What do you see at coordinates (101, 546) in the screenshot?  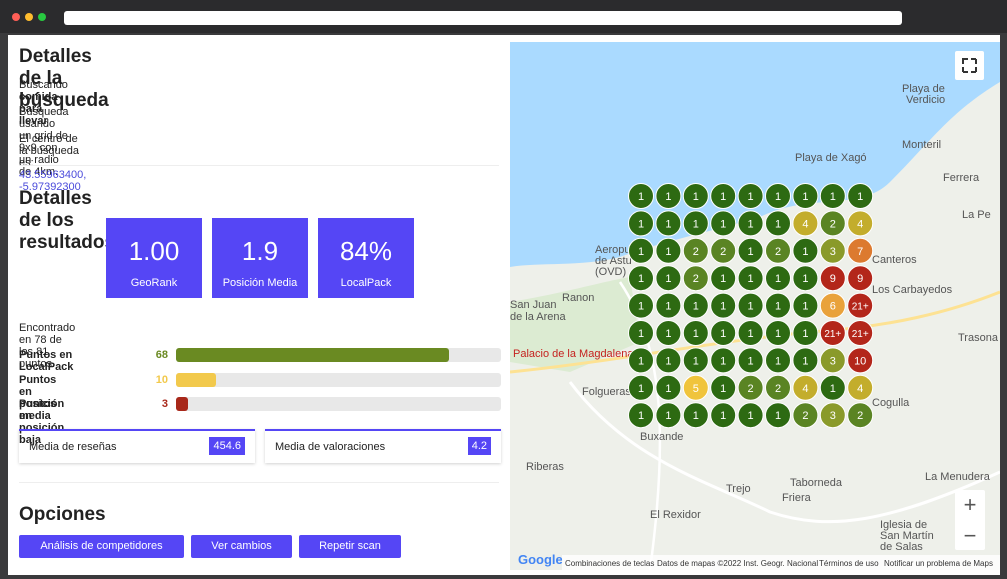 I see `option-button: Análisis de competidores` at bounding box center [101, 546].